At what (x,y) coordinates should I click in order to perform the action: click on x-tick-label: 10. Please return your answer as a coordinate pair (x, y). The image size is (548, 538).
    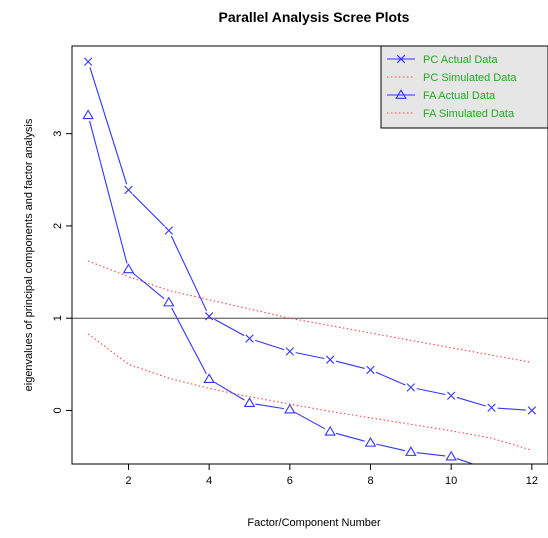
    Looking at the image, I should click on (451, 481).